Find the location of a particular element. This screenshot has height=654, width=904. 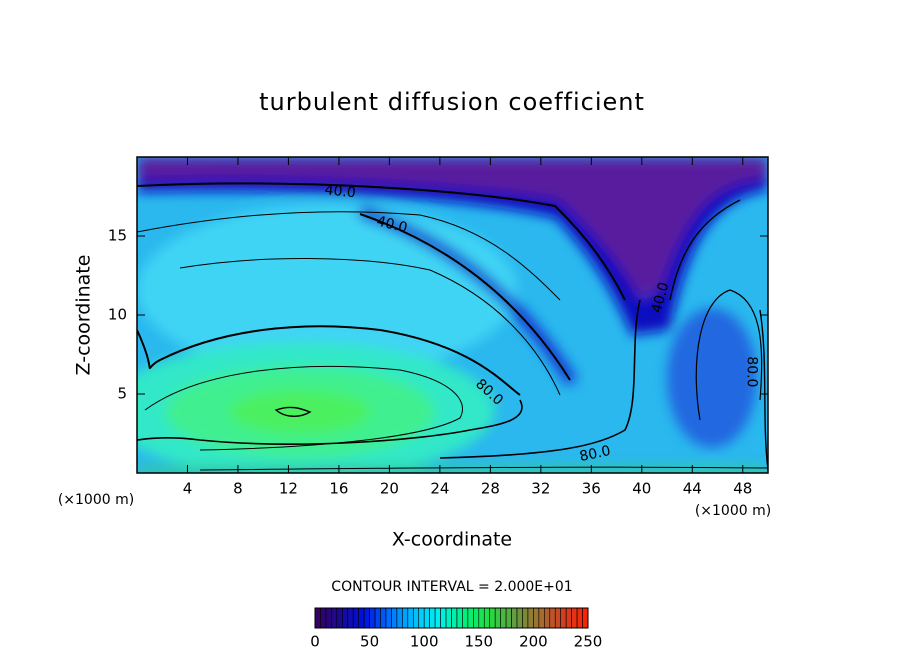

x-tick-label: 4 is located at coordinates (188, 489).